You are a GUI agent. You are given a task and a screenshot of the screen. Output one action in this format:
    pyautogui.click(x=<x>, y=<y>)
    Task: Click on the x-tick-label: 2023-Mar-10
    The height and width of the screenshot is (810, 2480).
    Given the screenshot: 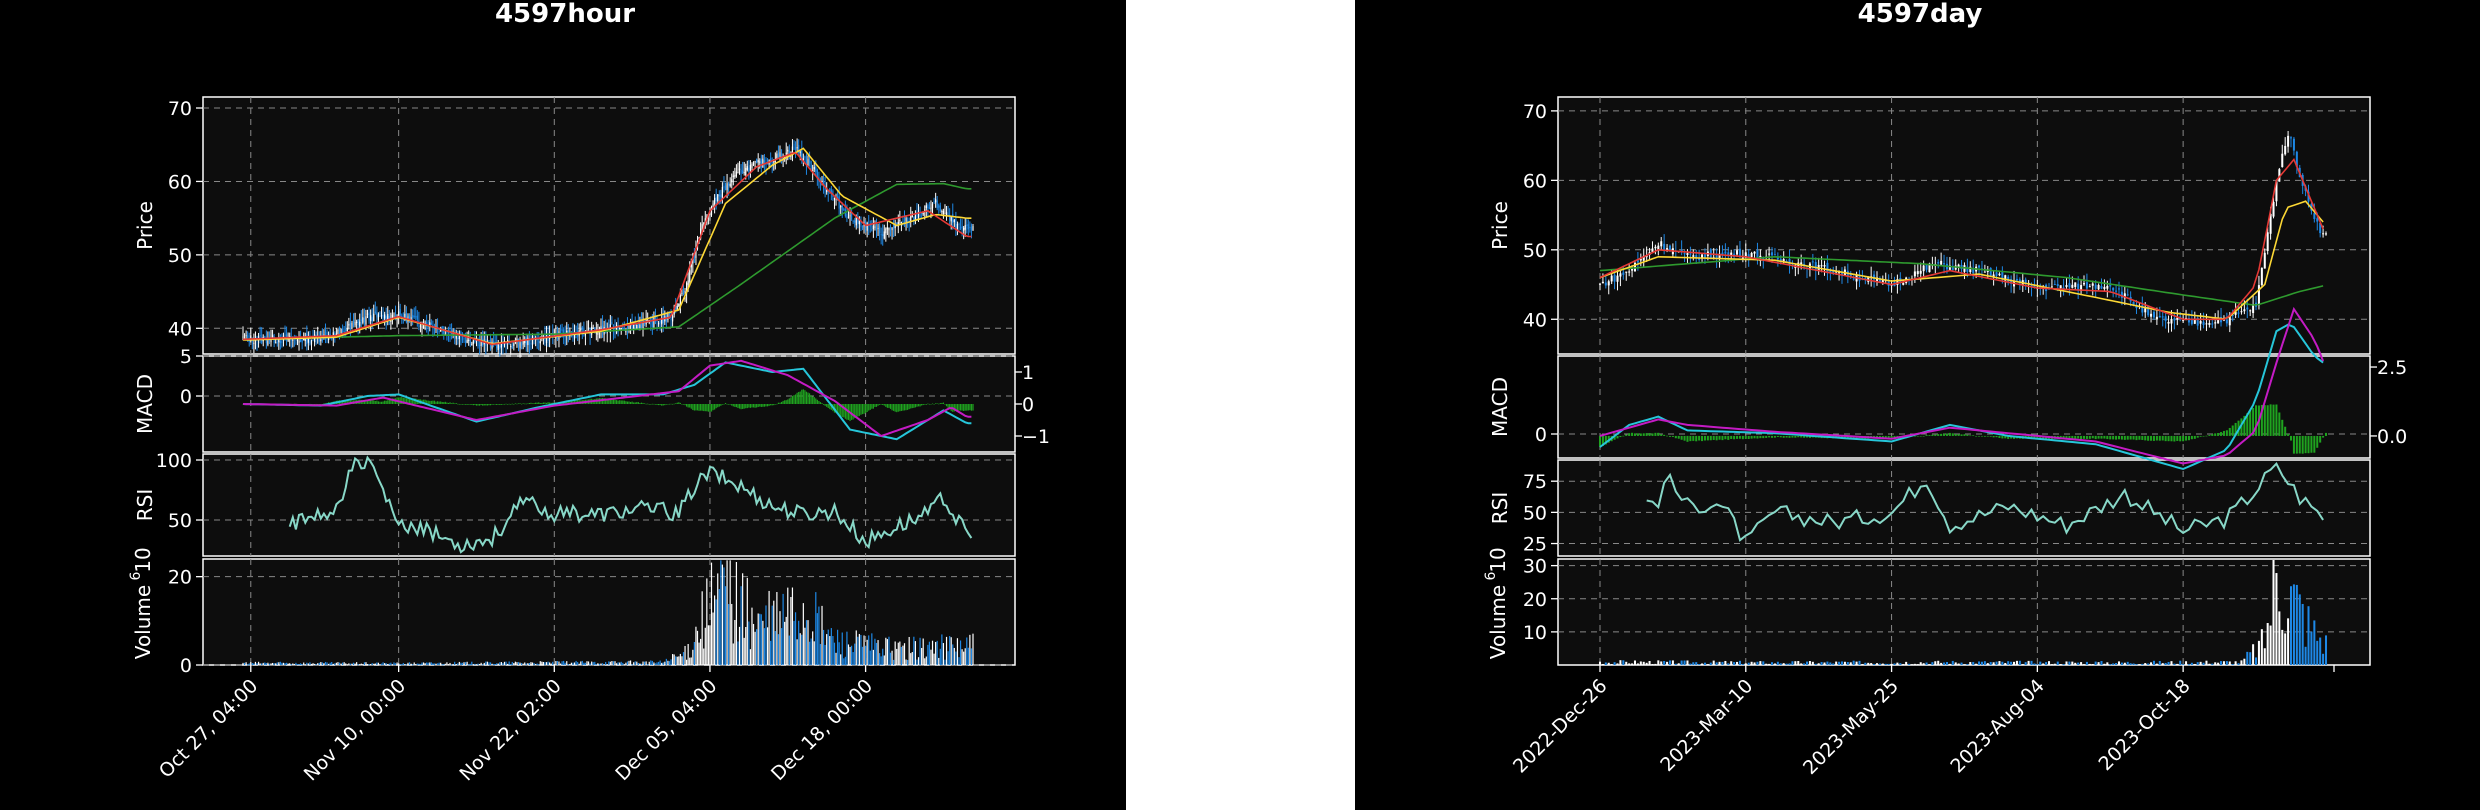 What is the action you would take?
    pyautogui.click(x=1706, y=725)
    